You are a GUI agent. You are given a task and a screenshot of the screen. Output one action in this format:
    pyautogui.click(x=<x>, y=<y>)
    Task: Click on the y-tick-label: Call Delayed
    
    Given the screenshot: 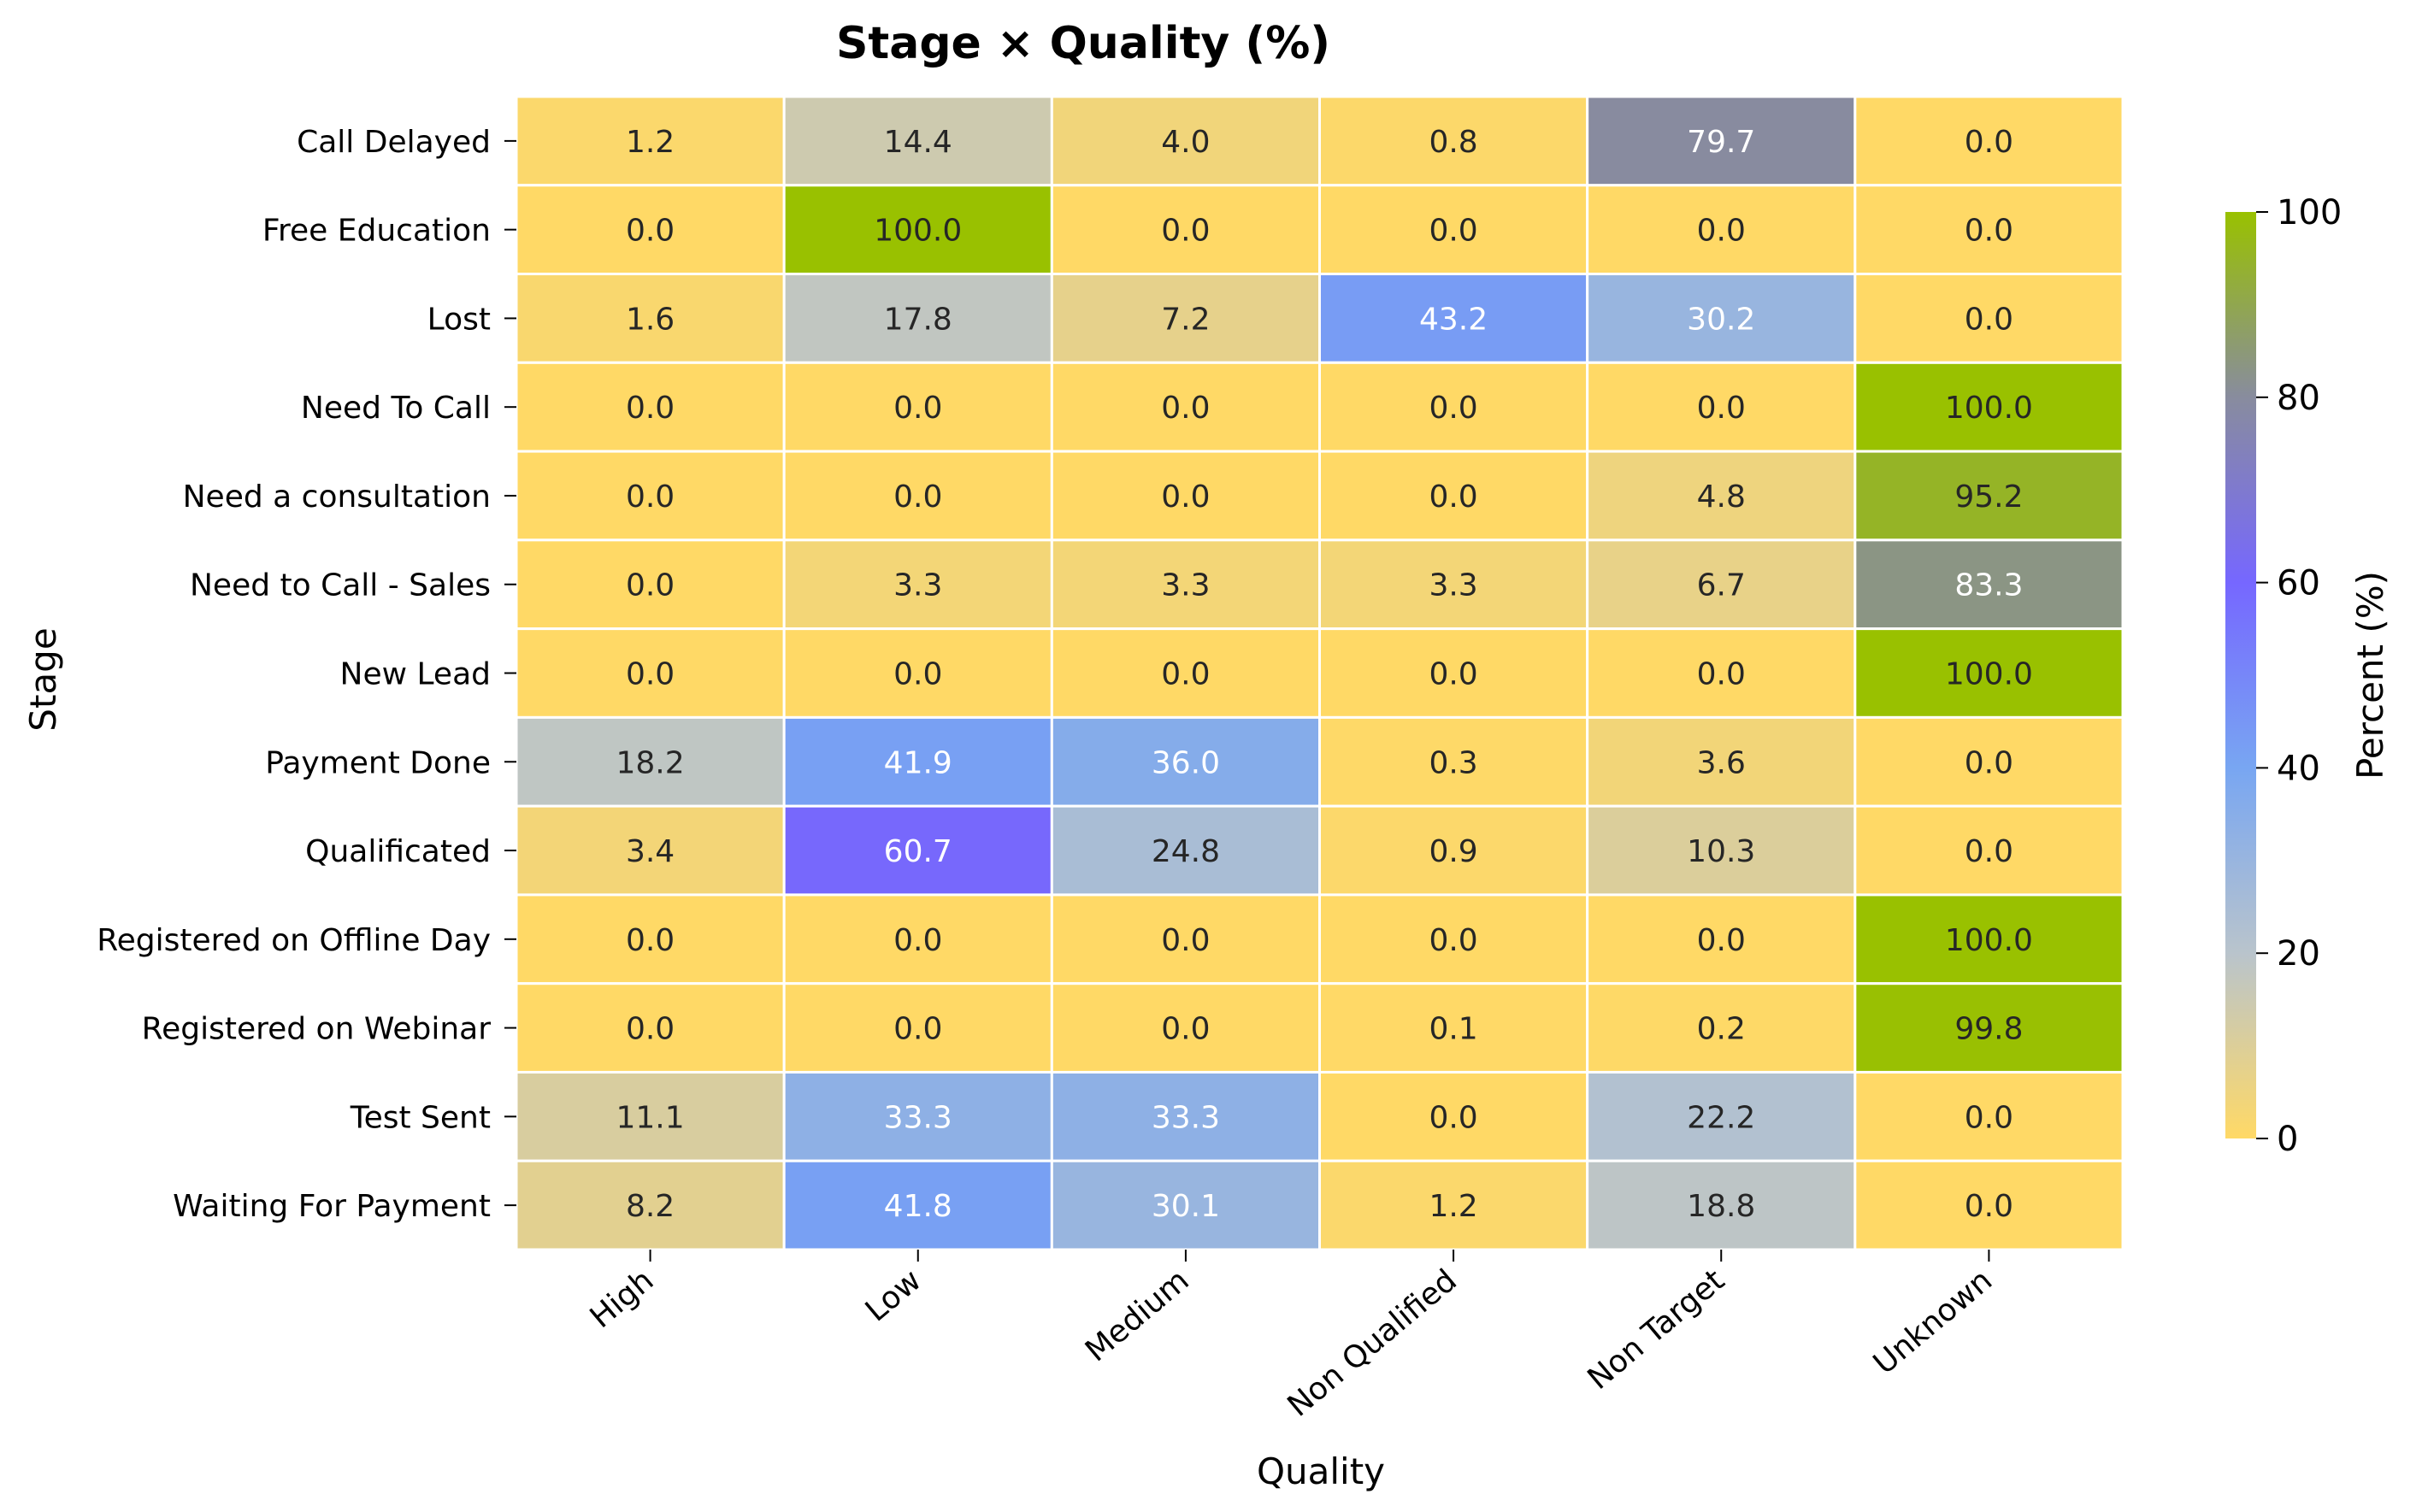 What is the action you would take?
    pyautogui.click(x=394, y=142)
    